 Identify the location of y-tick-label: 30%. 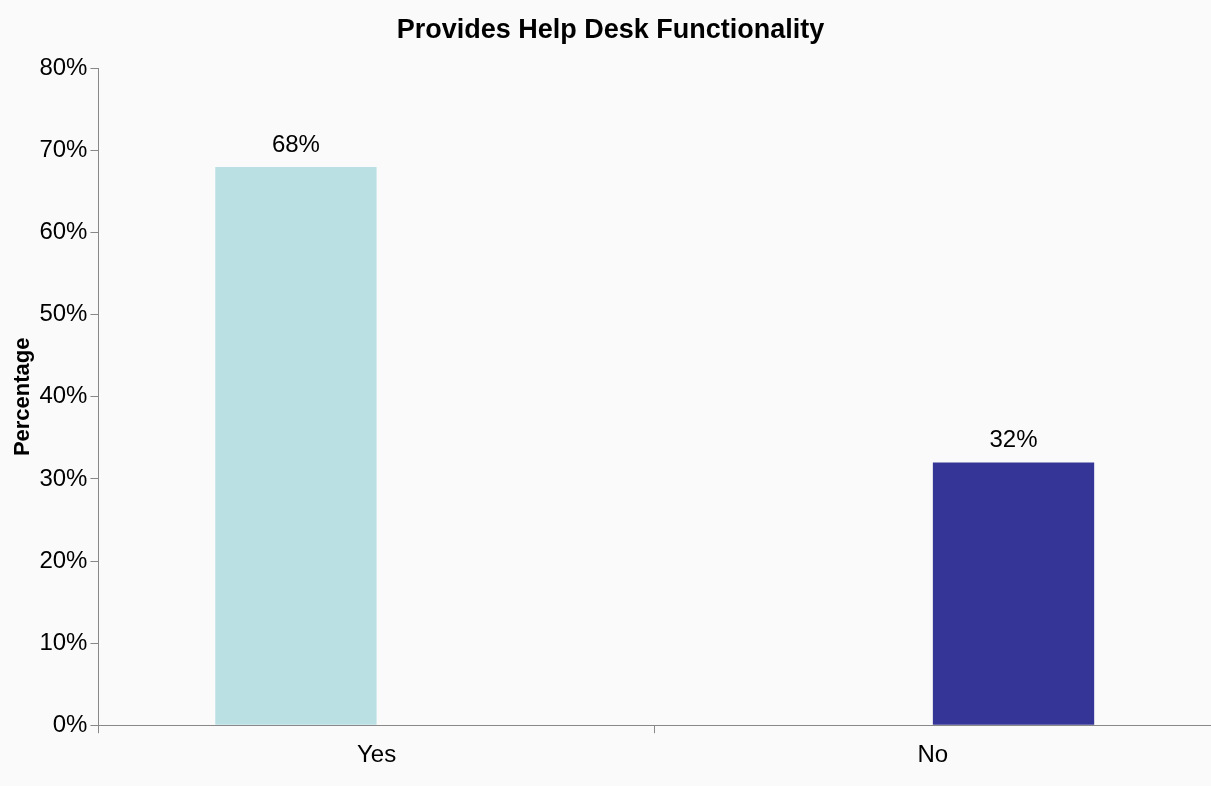
(63, 477).